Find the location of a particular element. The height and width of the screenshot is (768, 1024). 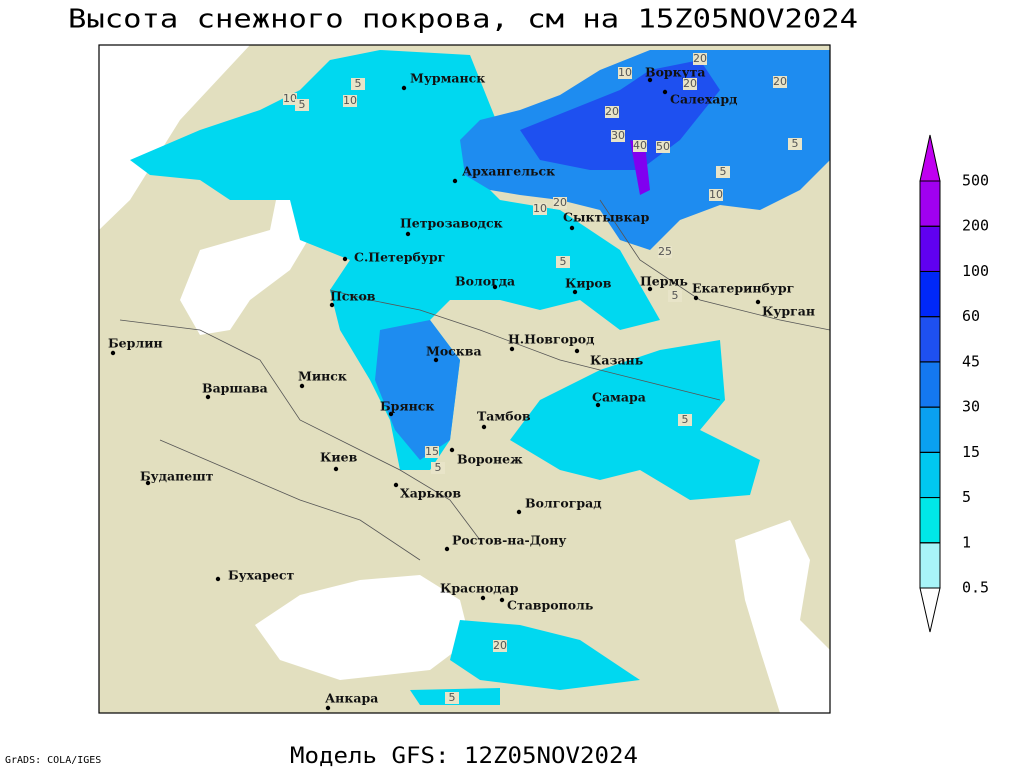

city-label: Минск is located at coordinates (322, 376).